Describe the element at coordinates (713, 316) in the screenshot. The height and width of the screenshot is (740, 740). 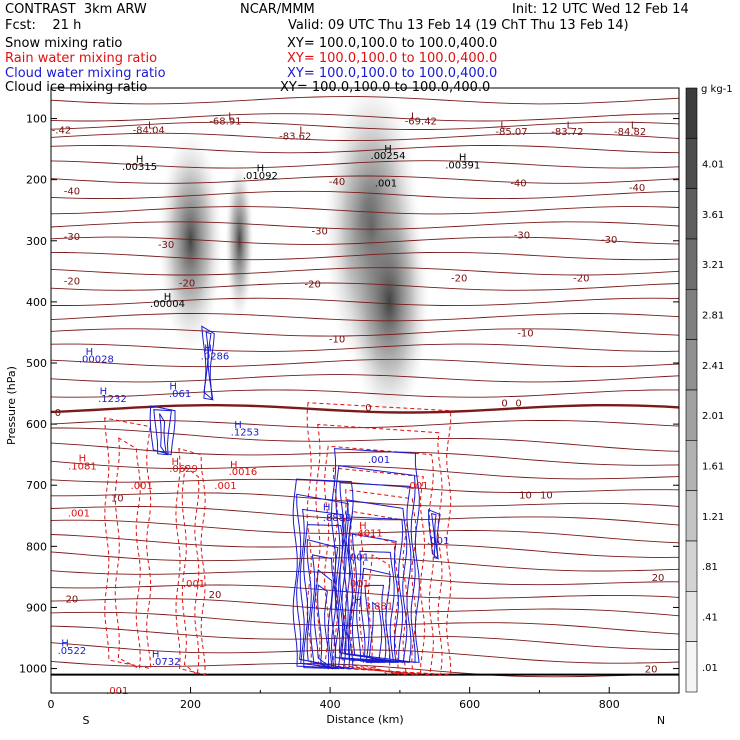
I see `colorbar-level-label: 2.81` at that location.